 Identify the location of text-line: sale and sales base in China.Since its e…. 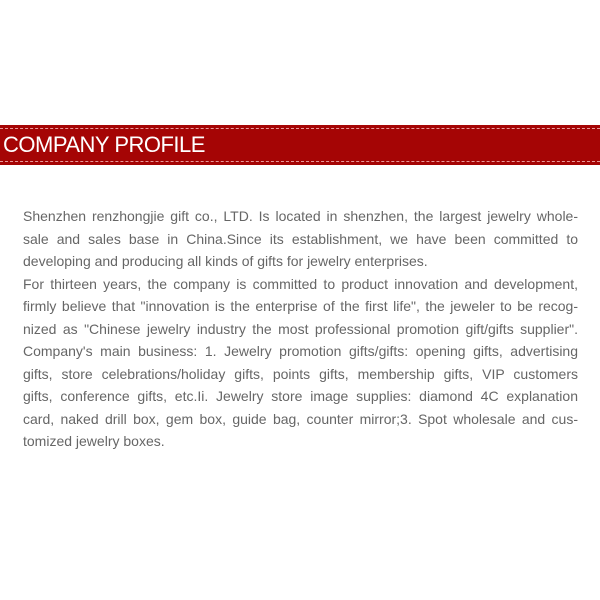
(300, 238).